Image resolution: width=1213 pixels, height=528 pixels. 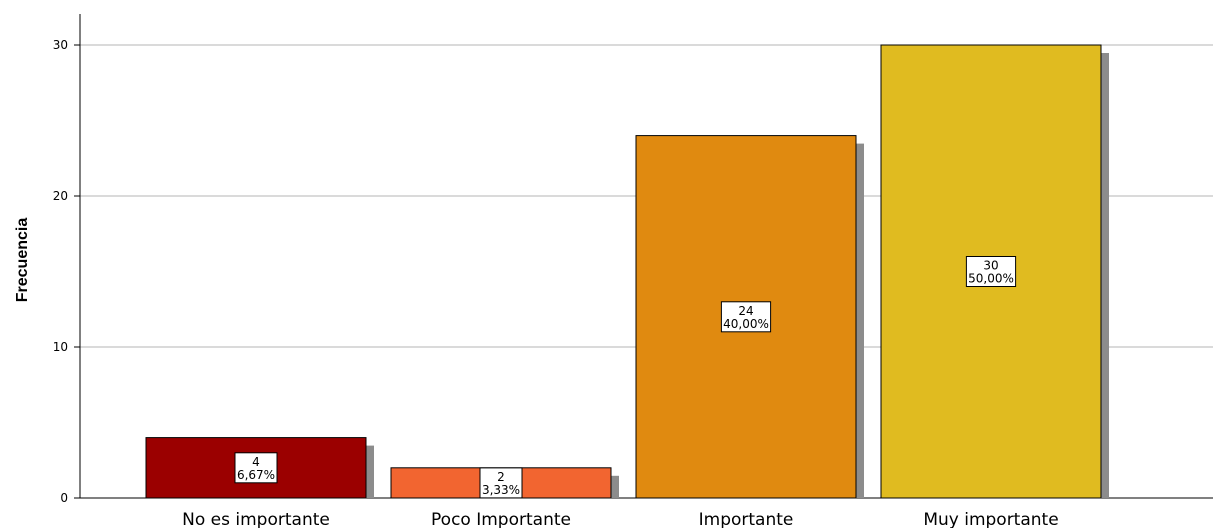 What do you see at coordinates (64, 498) in the screenshot?
I see `y-tick-label: 0` at bounding box center [64, 498].